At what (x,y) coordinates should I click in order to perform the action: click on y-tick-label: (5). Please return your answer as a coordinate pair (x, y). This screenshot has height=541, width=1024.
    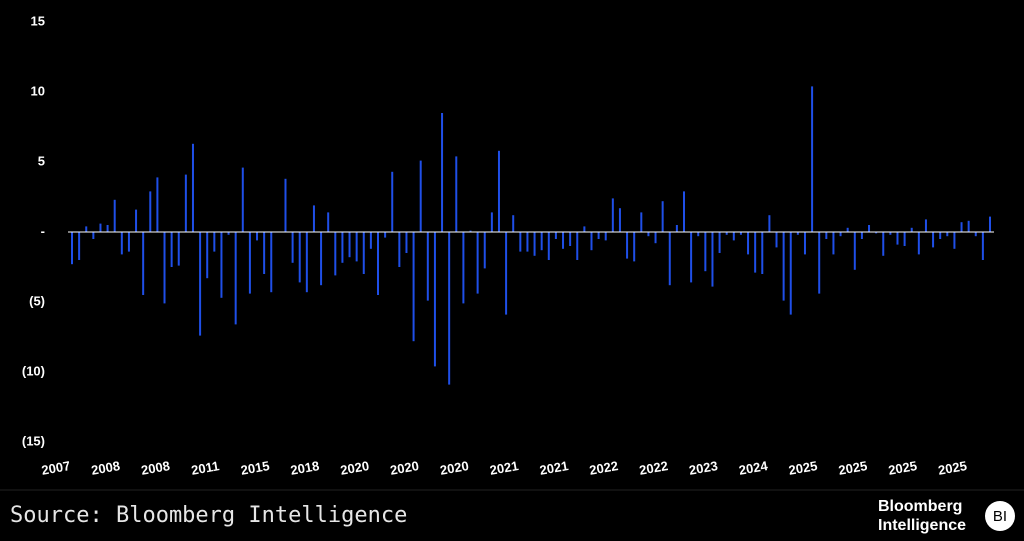
    Looking at the image, I should click on (37, 300).